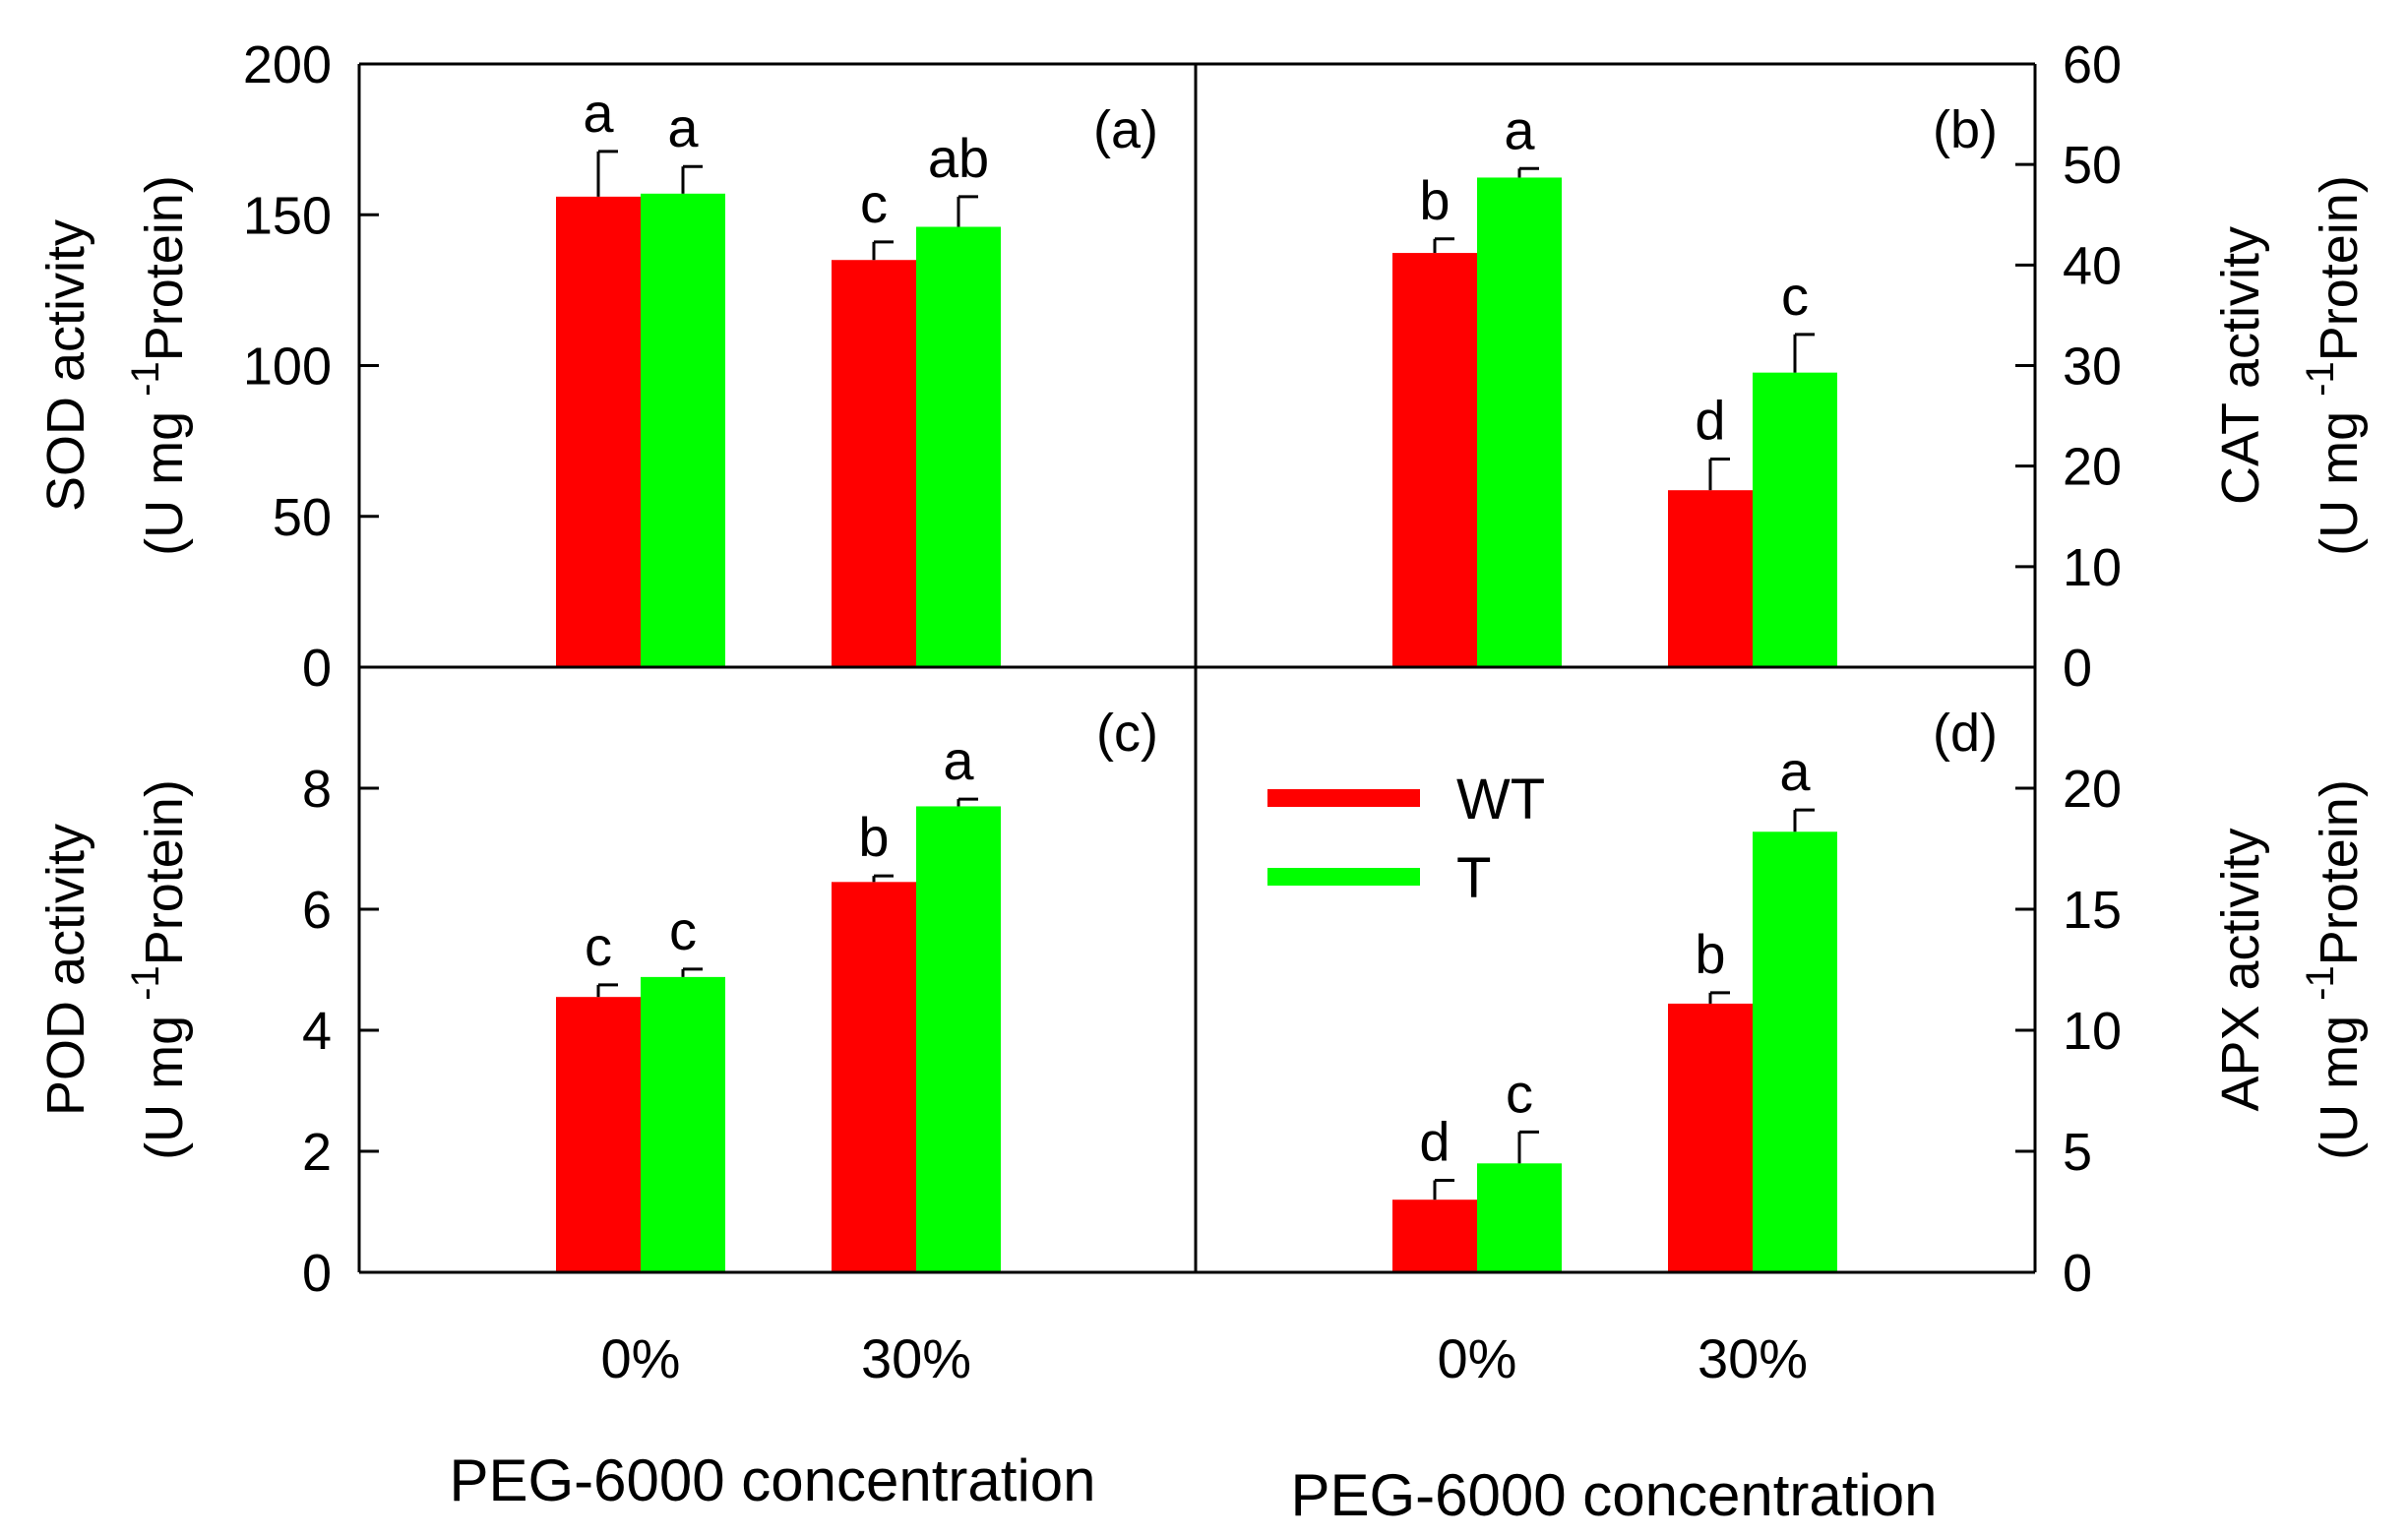  I want to click on y-tick-label: 200, so click(287, 64).